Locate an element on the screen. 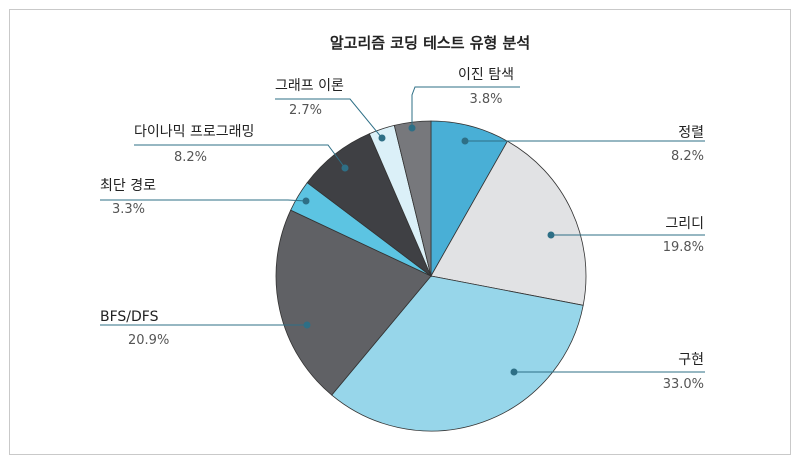  slice-percent: 33.0% is located at coordinates (683, 384).